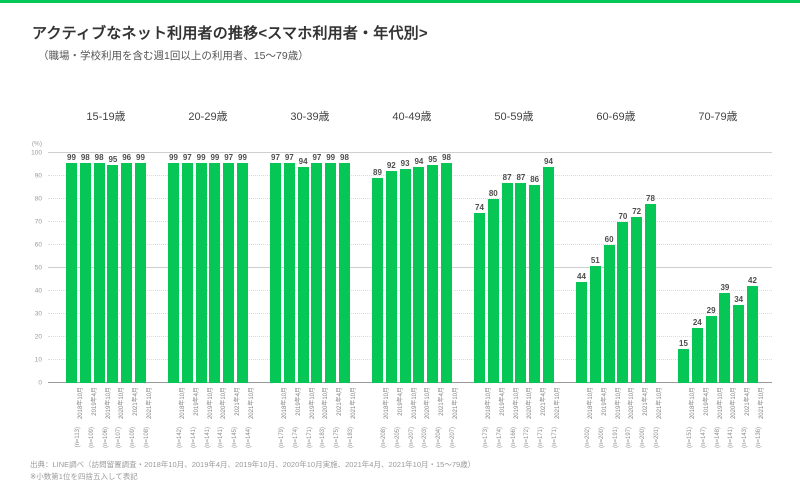 The image size is (800, 503). Describe the element at coordinates (725, 268) in the screenshot. I see `bar-cell: 39` at that location.